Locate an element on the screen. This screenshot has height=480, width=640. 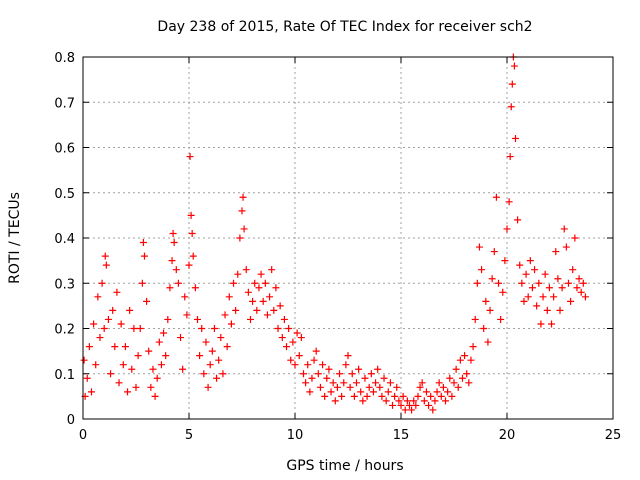
x-tick-label: 20 is located at coordinates (507, 435).